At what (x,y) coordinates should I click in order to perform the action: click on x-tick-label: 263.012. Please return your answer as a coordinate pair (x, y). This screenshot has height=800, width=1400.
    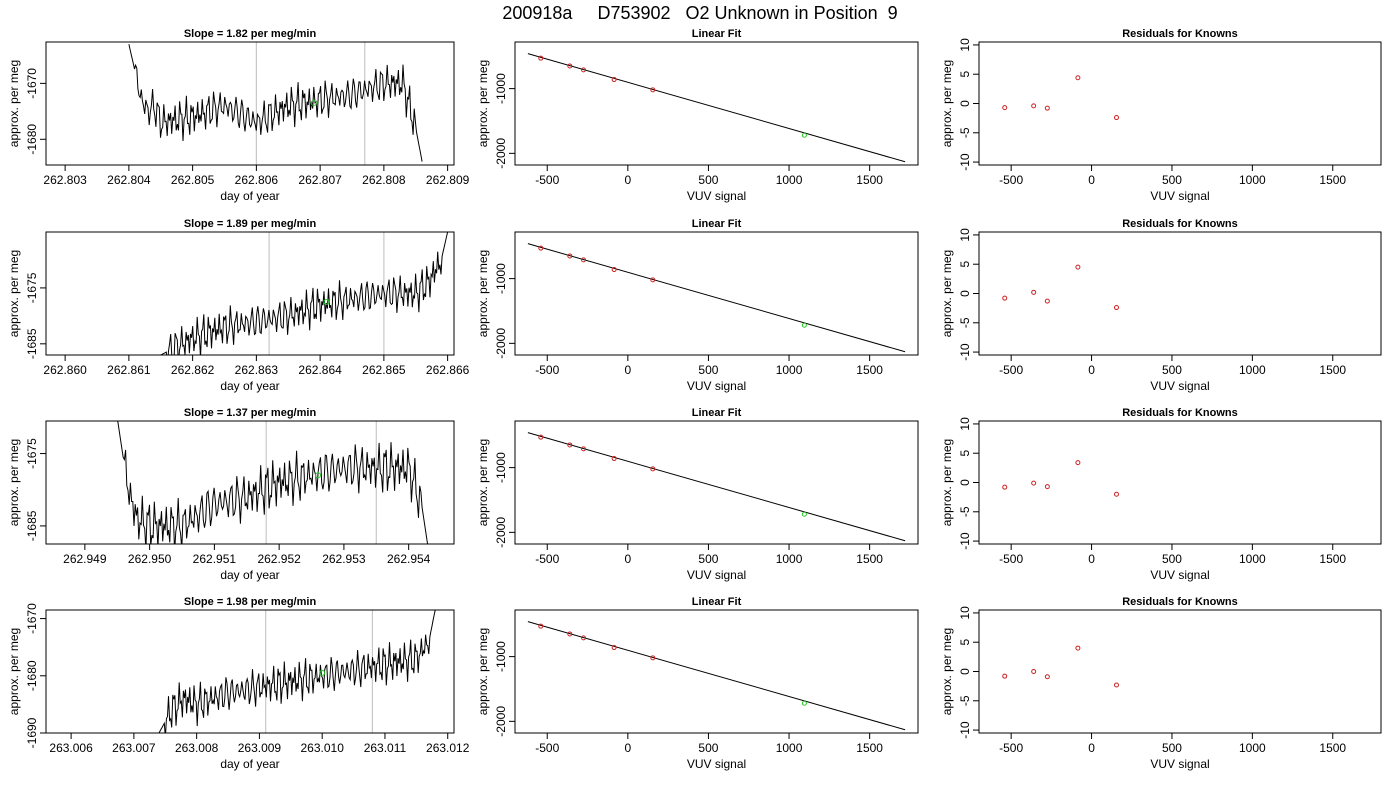
    Looking at the image, I should click on (448, 748).